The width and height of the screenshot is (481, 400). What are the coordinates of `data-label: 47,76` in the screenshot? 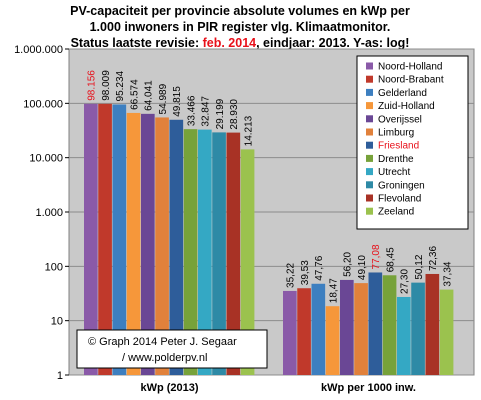 It's located at (319, 267).